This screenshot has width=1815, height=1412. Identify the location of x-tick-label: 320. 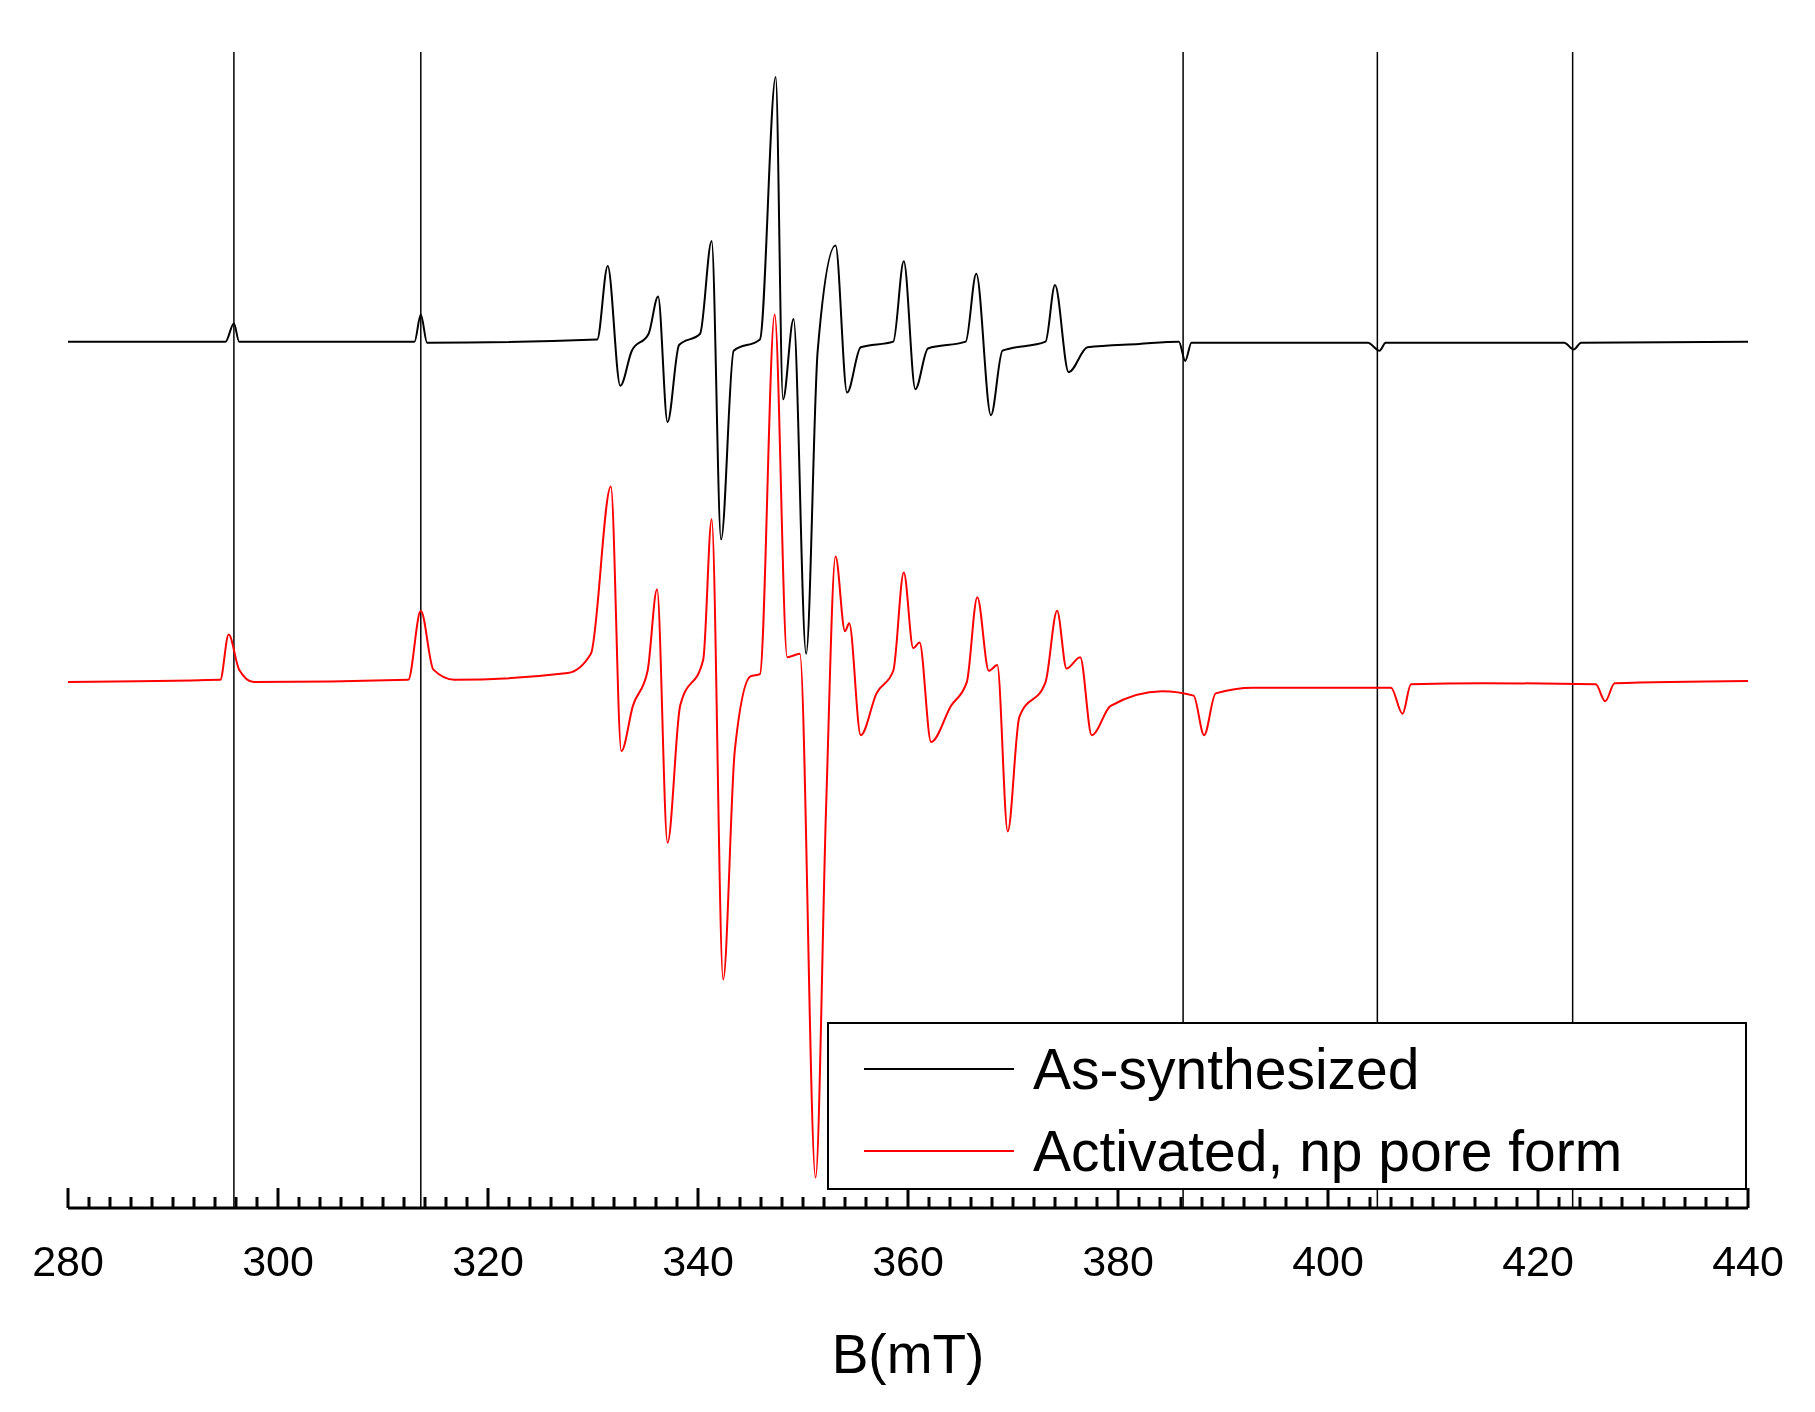
(488, 1261).